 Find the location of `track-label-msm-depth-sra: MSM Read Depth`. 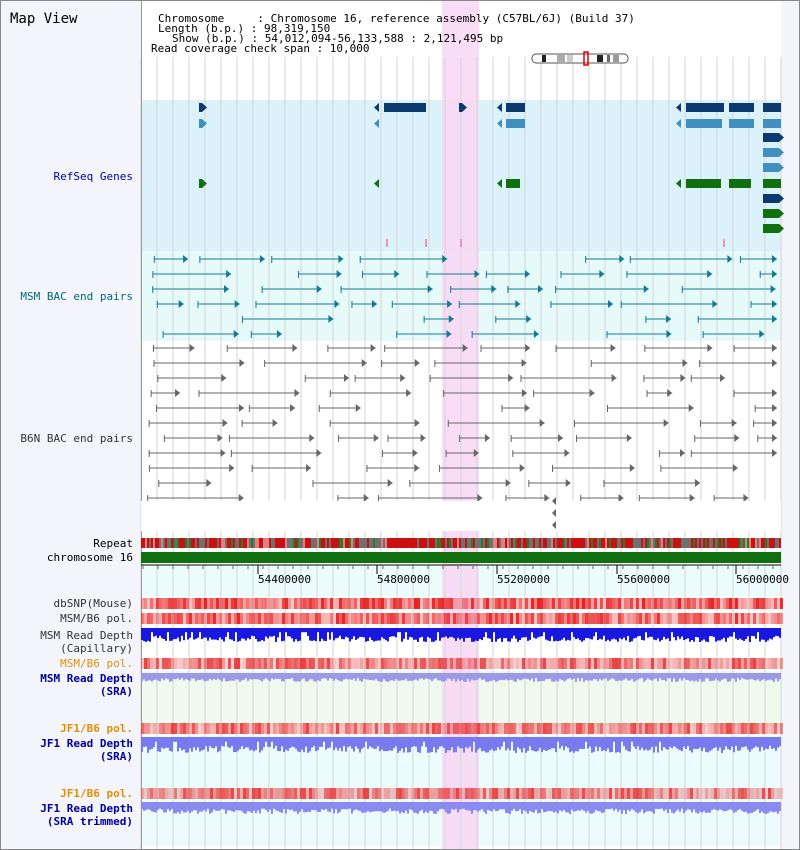

track-label-msm-depth-sra: MSM Read Depth is located at coordinates (86, 678).